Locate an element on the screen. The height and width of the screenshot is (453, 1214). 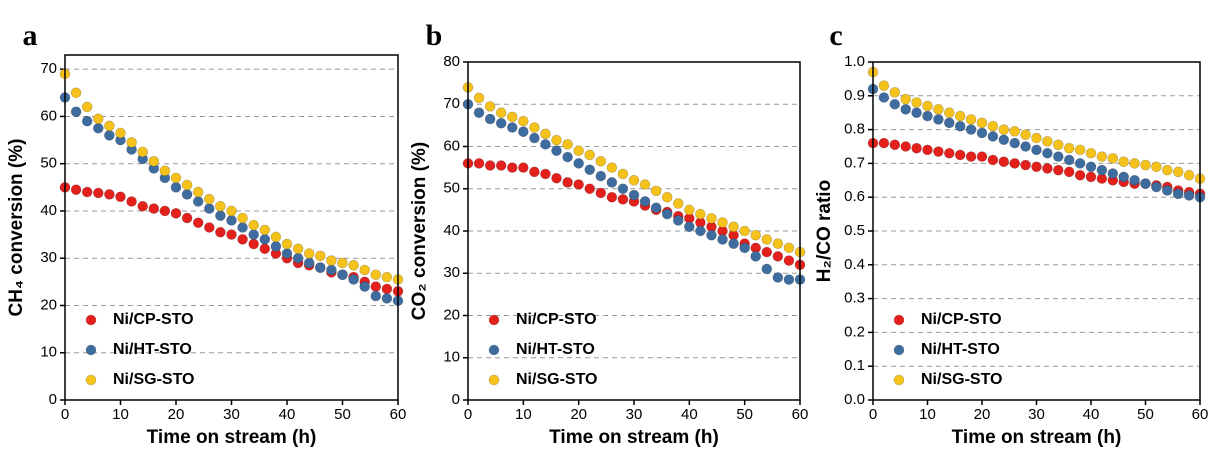
y-tick-label: 0 is located at coordinates (53, 399).